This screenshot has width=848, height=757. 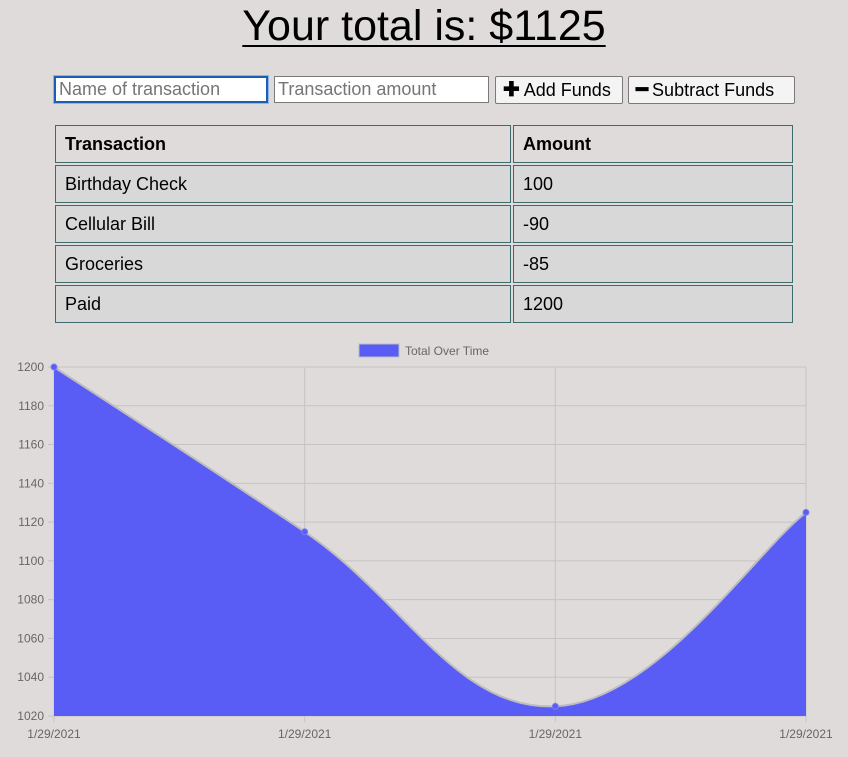 I want to click on table-row: Birthday Check 100, so click(x=424, y=184).